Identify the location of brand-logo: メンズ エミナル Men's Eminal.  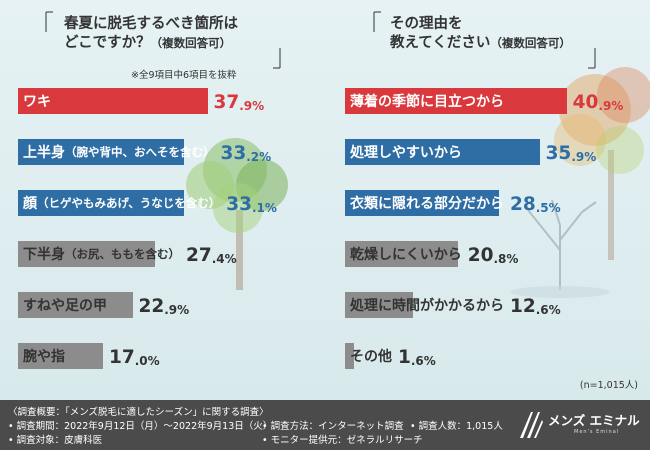
(579, 425).